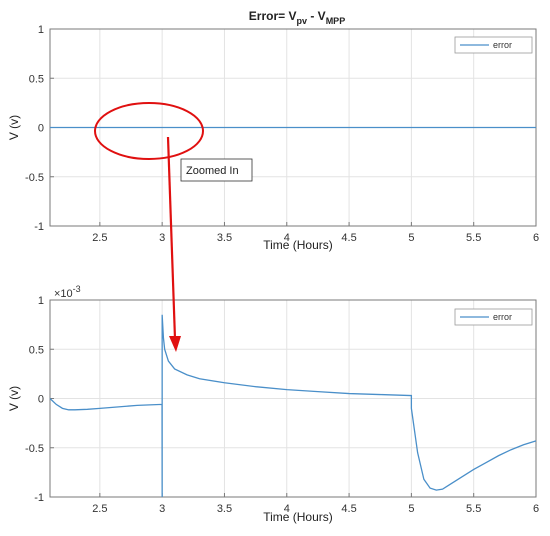 Image resolution: width=550 pixels, height=536 pixels. I want to click on zoom-arrow-shaft, so click(171, 238).